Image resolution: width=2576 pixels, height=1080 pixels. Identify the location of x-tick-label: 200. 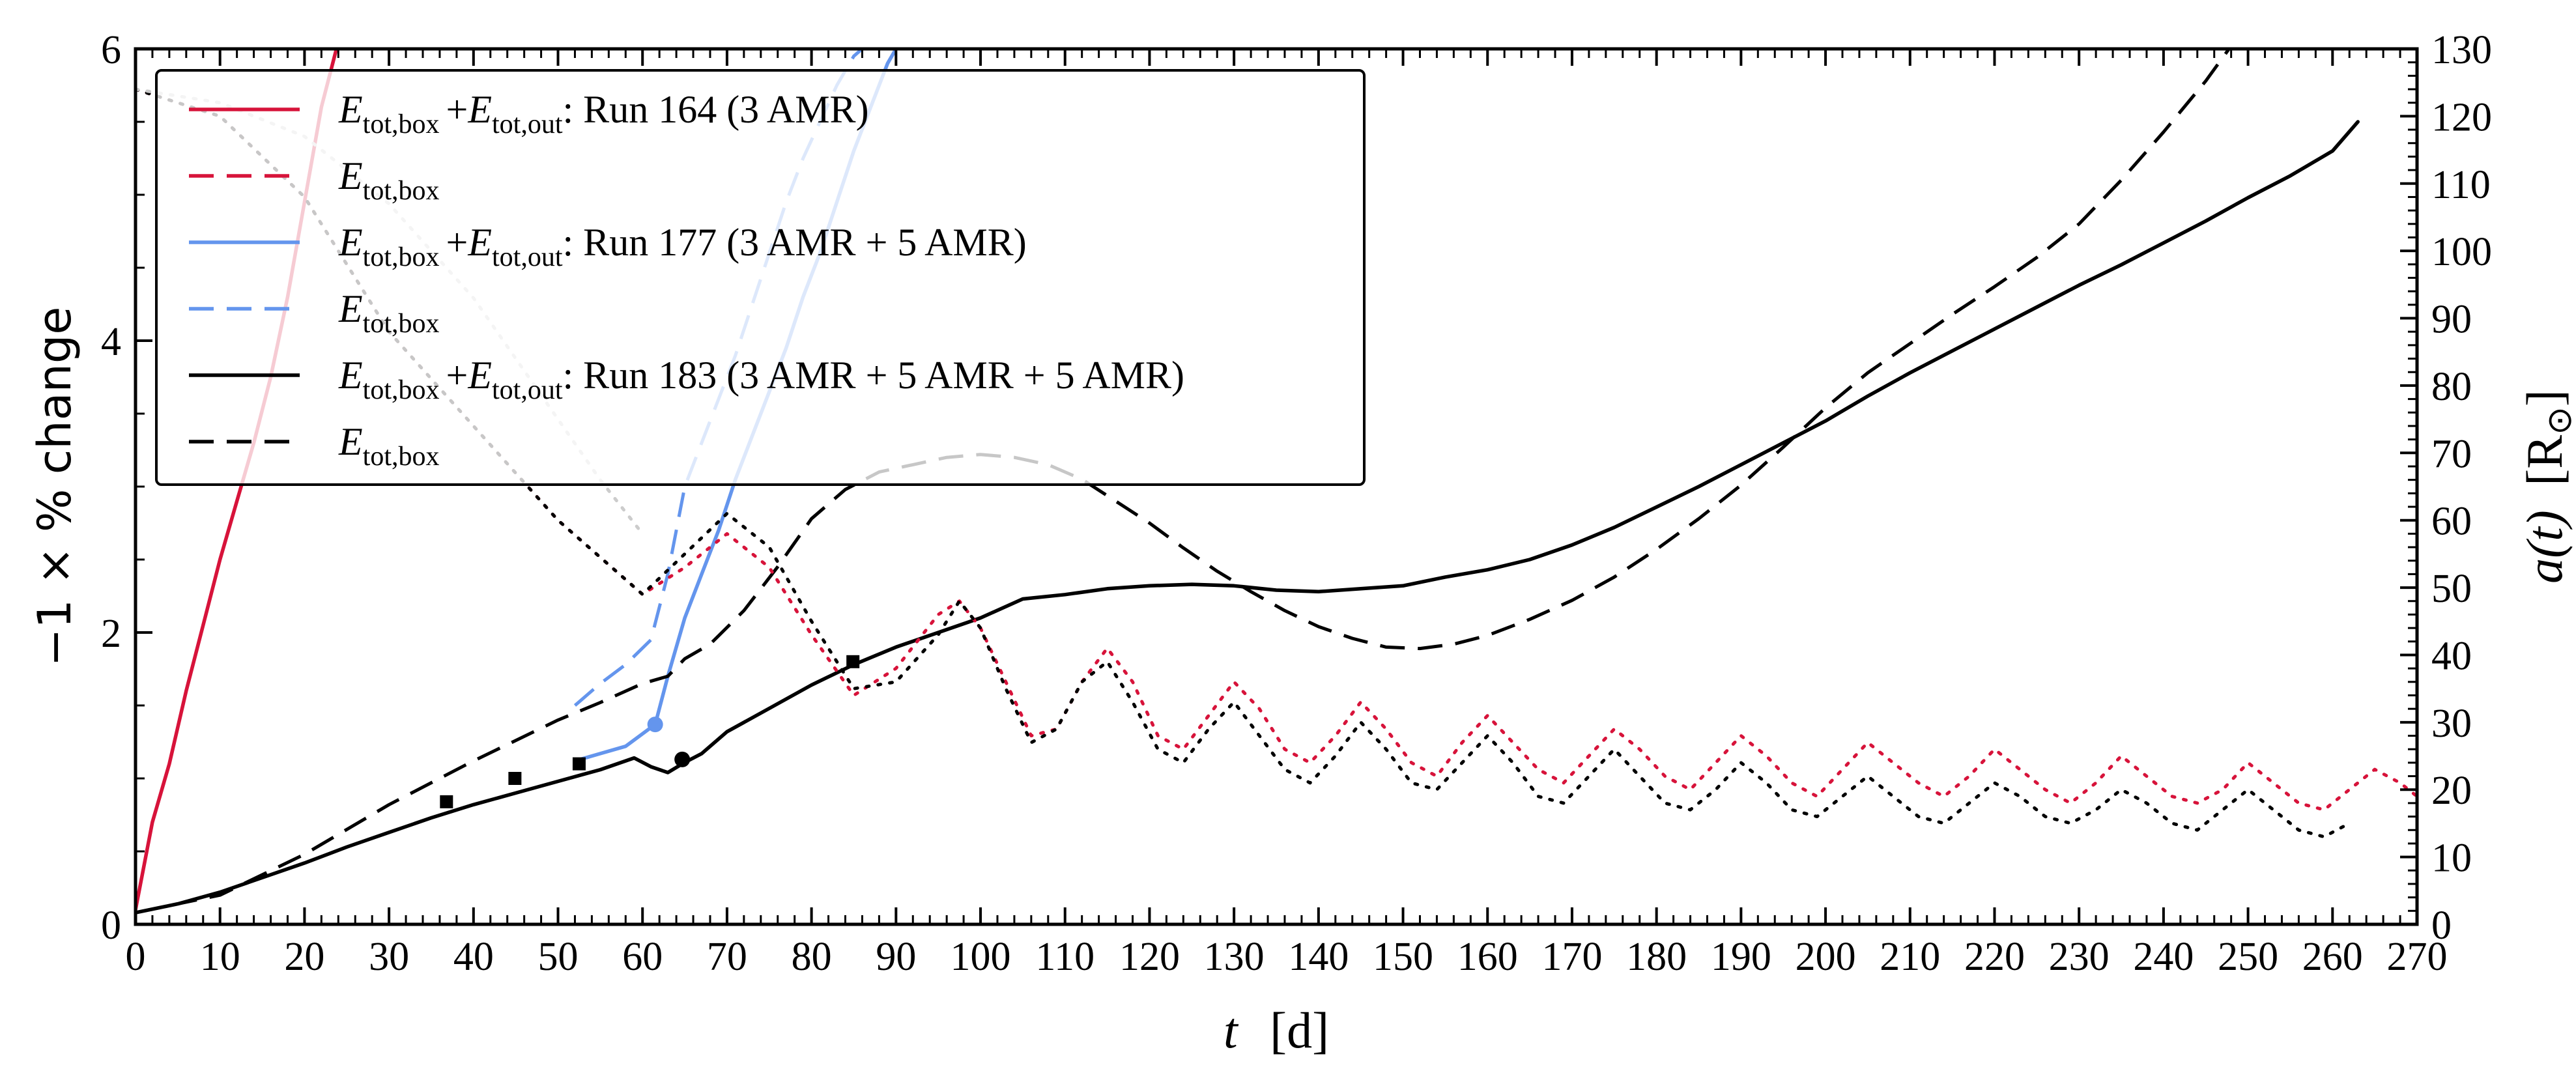
(1826, 957).